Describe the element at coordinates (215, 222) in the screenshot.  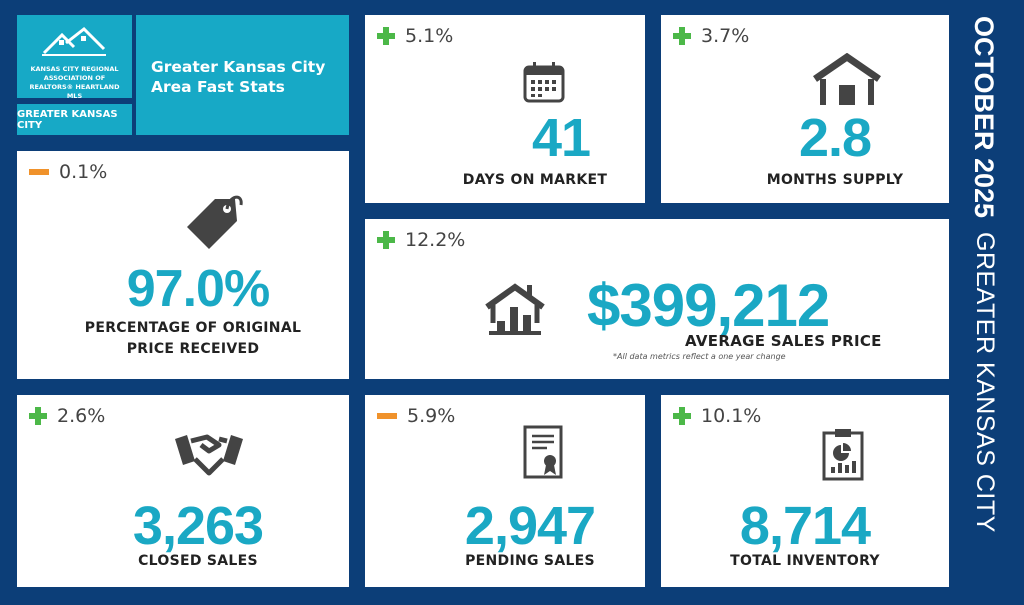
I see `price-tag-icon` at that location.